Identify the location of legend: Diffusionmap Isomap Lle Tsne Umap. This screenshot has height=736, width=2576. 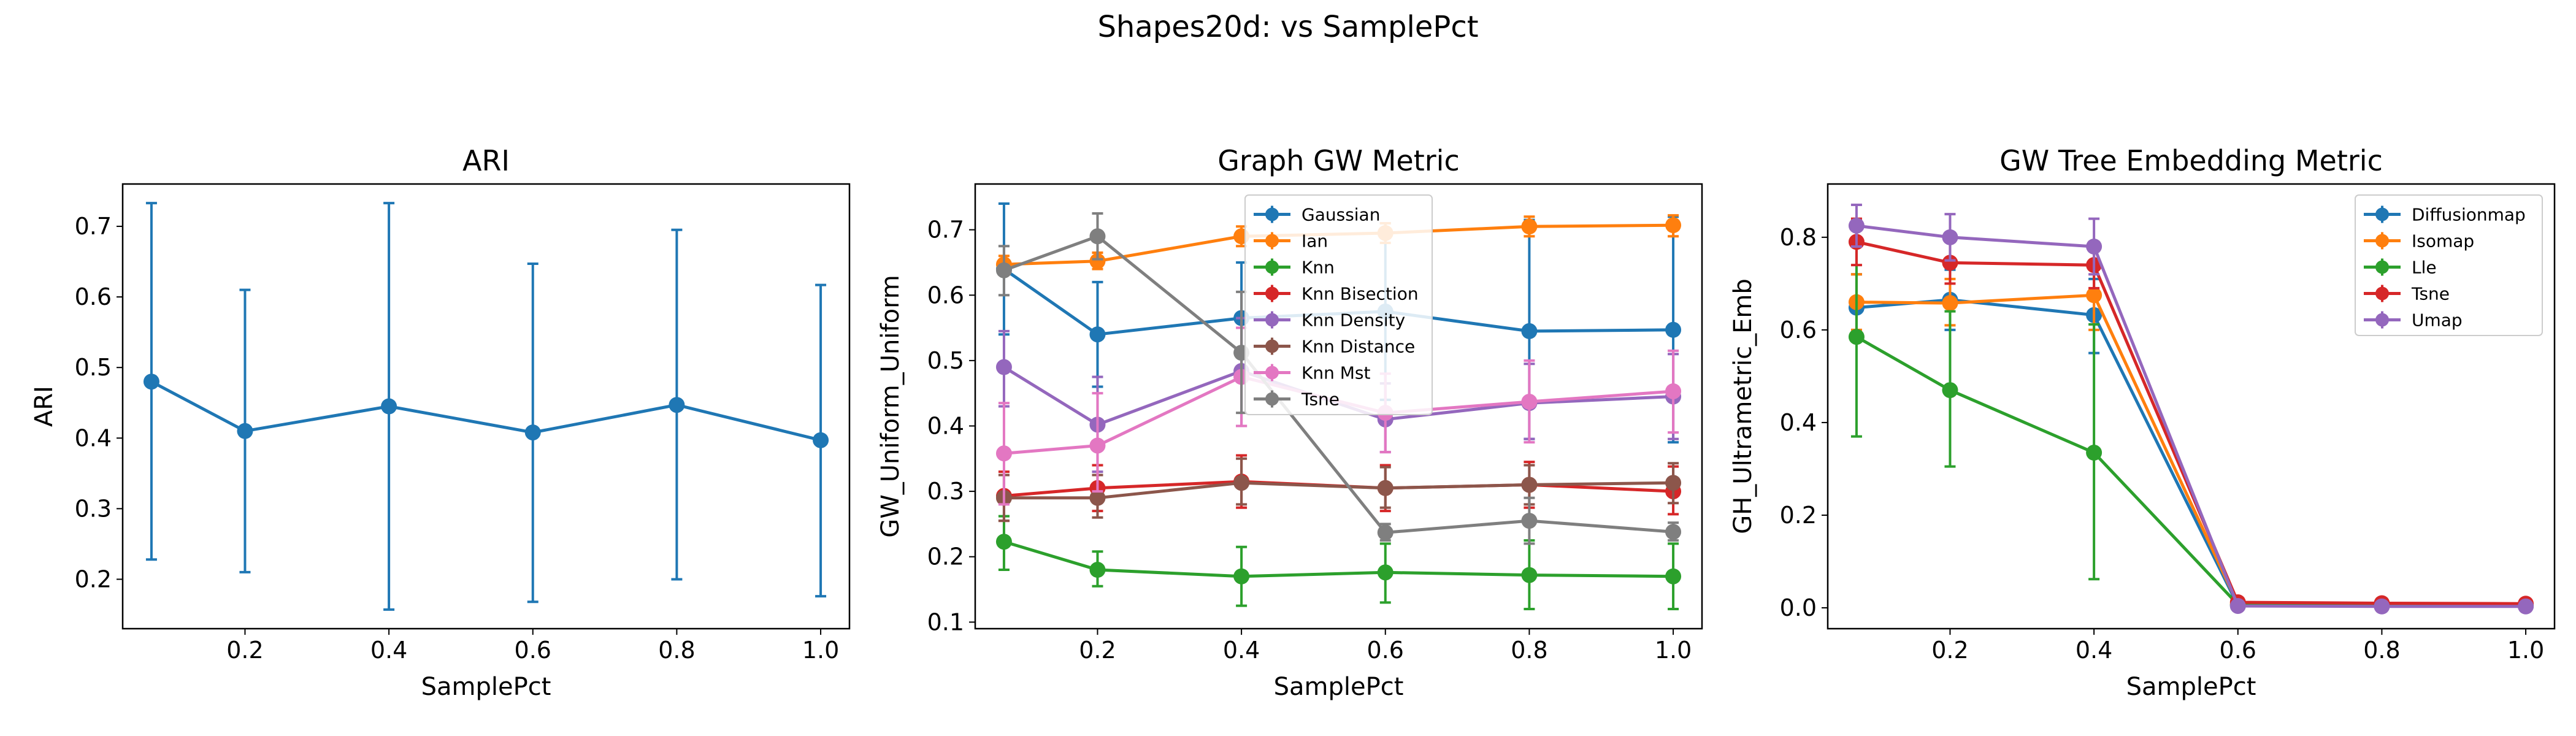
(2449, 265).